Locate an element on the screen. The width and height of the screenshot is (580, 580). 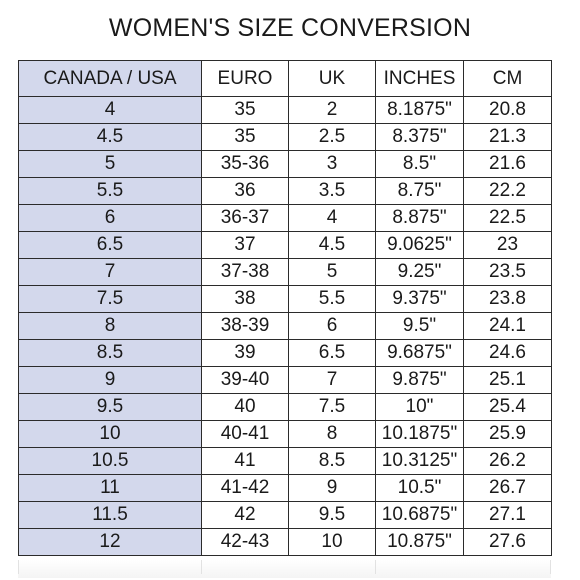
cell-uk: 5.5 is located at coordinates (332, 299).